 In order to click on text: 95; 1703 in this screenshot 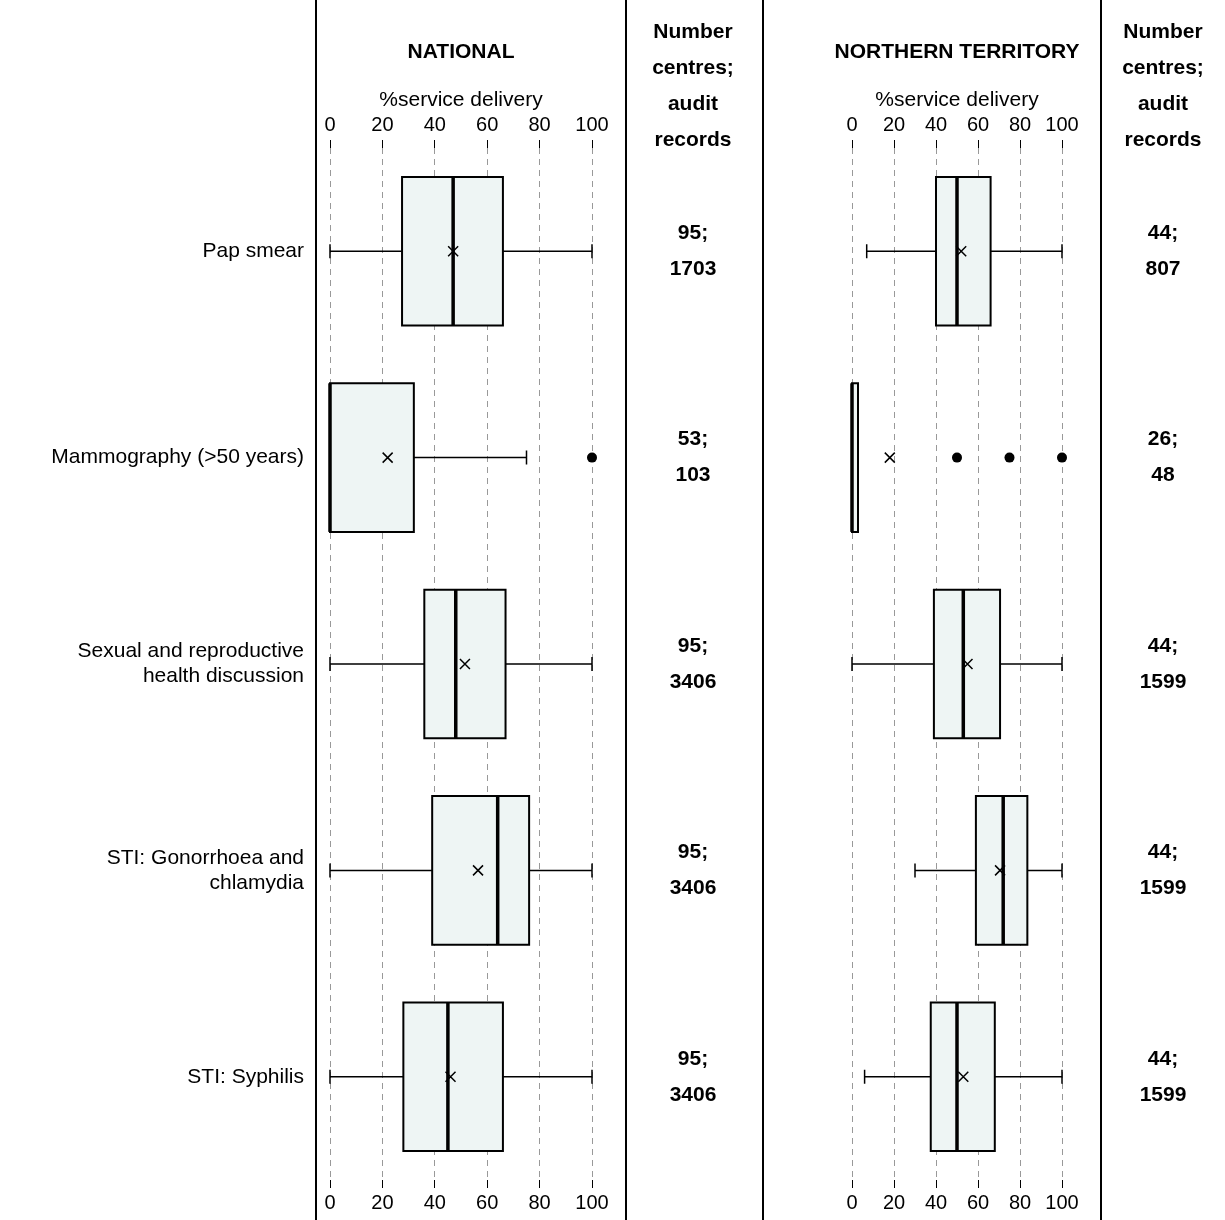, I will do `click(693, 249)`.